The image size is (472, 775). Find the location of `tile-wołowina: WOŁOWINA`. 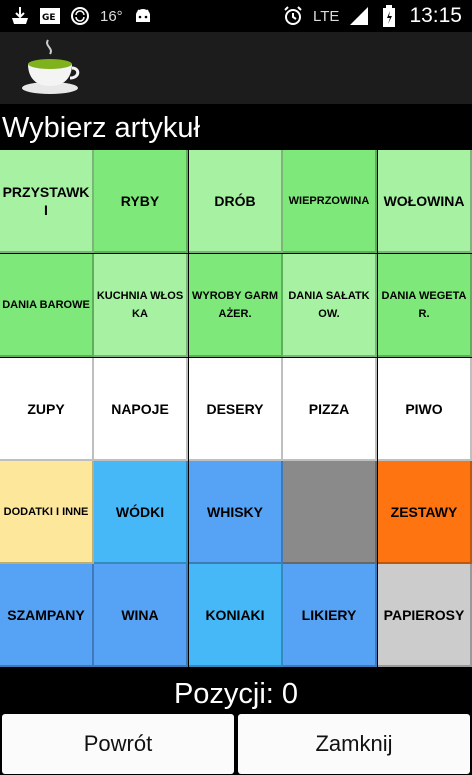

tile-wołowina: WOŁOWINA is located at coordinates (425, 201).